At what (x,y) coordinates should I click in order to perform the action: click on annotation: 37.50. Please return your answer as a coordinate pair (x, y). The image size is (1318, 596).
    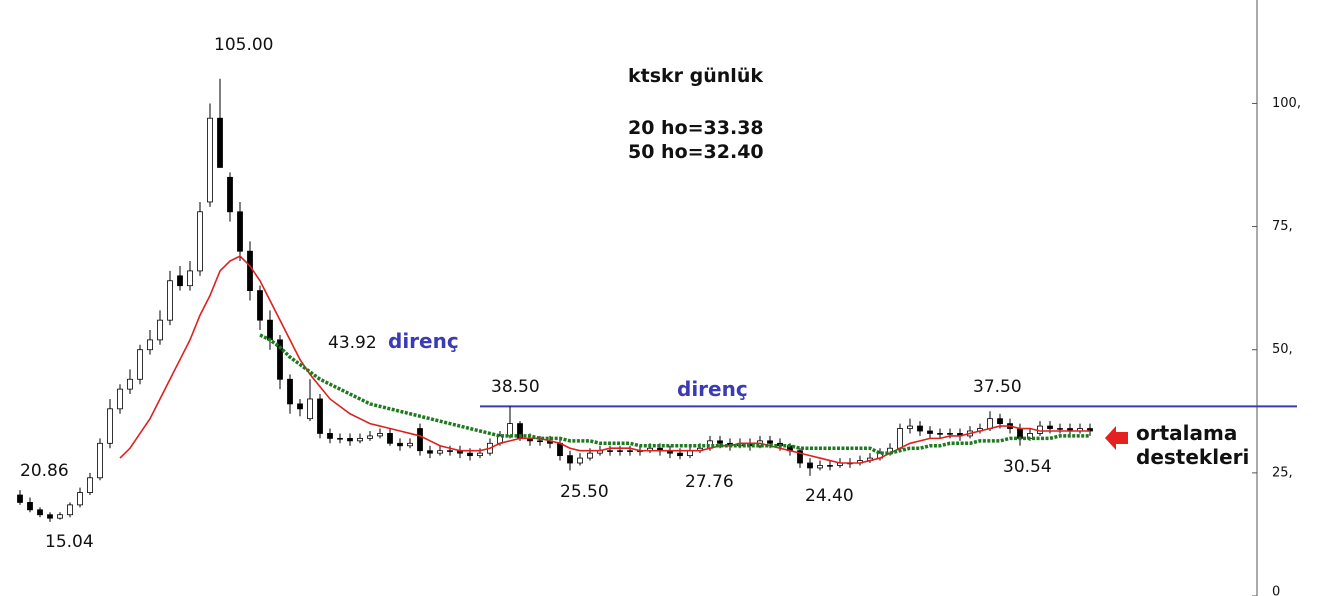
    Looking at the image, I should click on (997, 387).